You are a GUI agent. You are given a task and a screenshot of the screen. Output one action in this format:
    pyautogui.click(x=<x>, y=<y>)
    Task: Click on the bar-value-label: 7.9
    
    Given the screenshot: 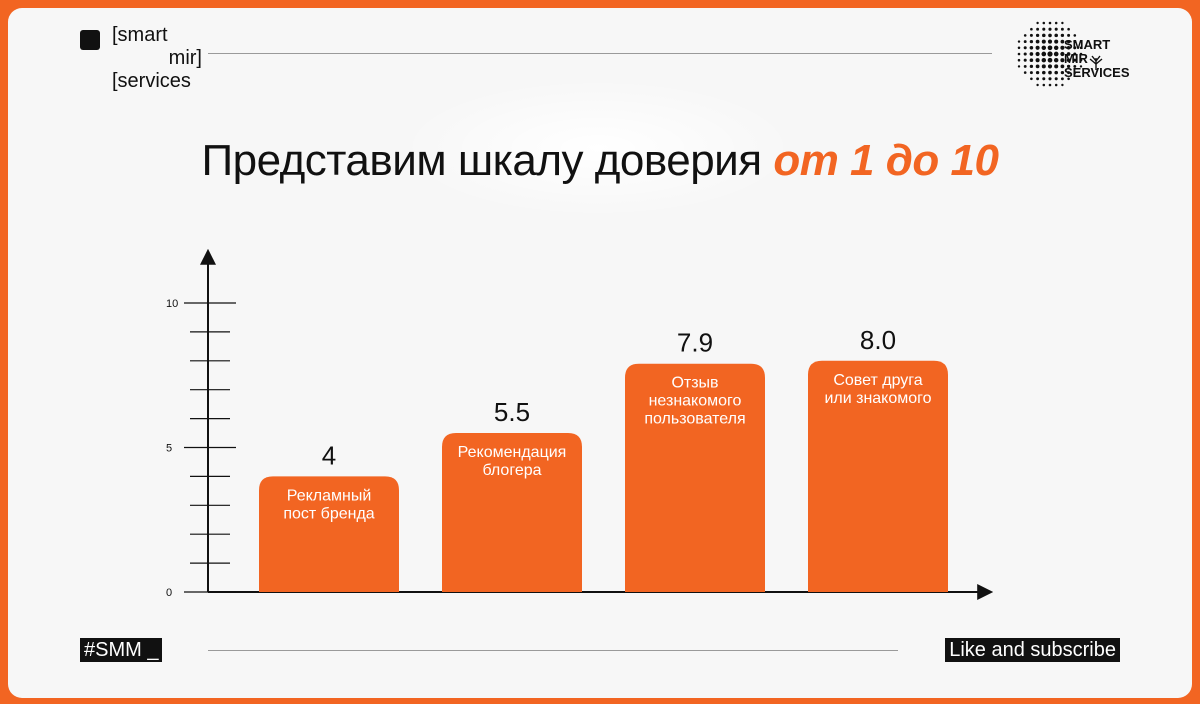 What is the action you would take?
    pyautogui.click(x=695, y=343)
    